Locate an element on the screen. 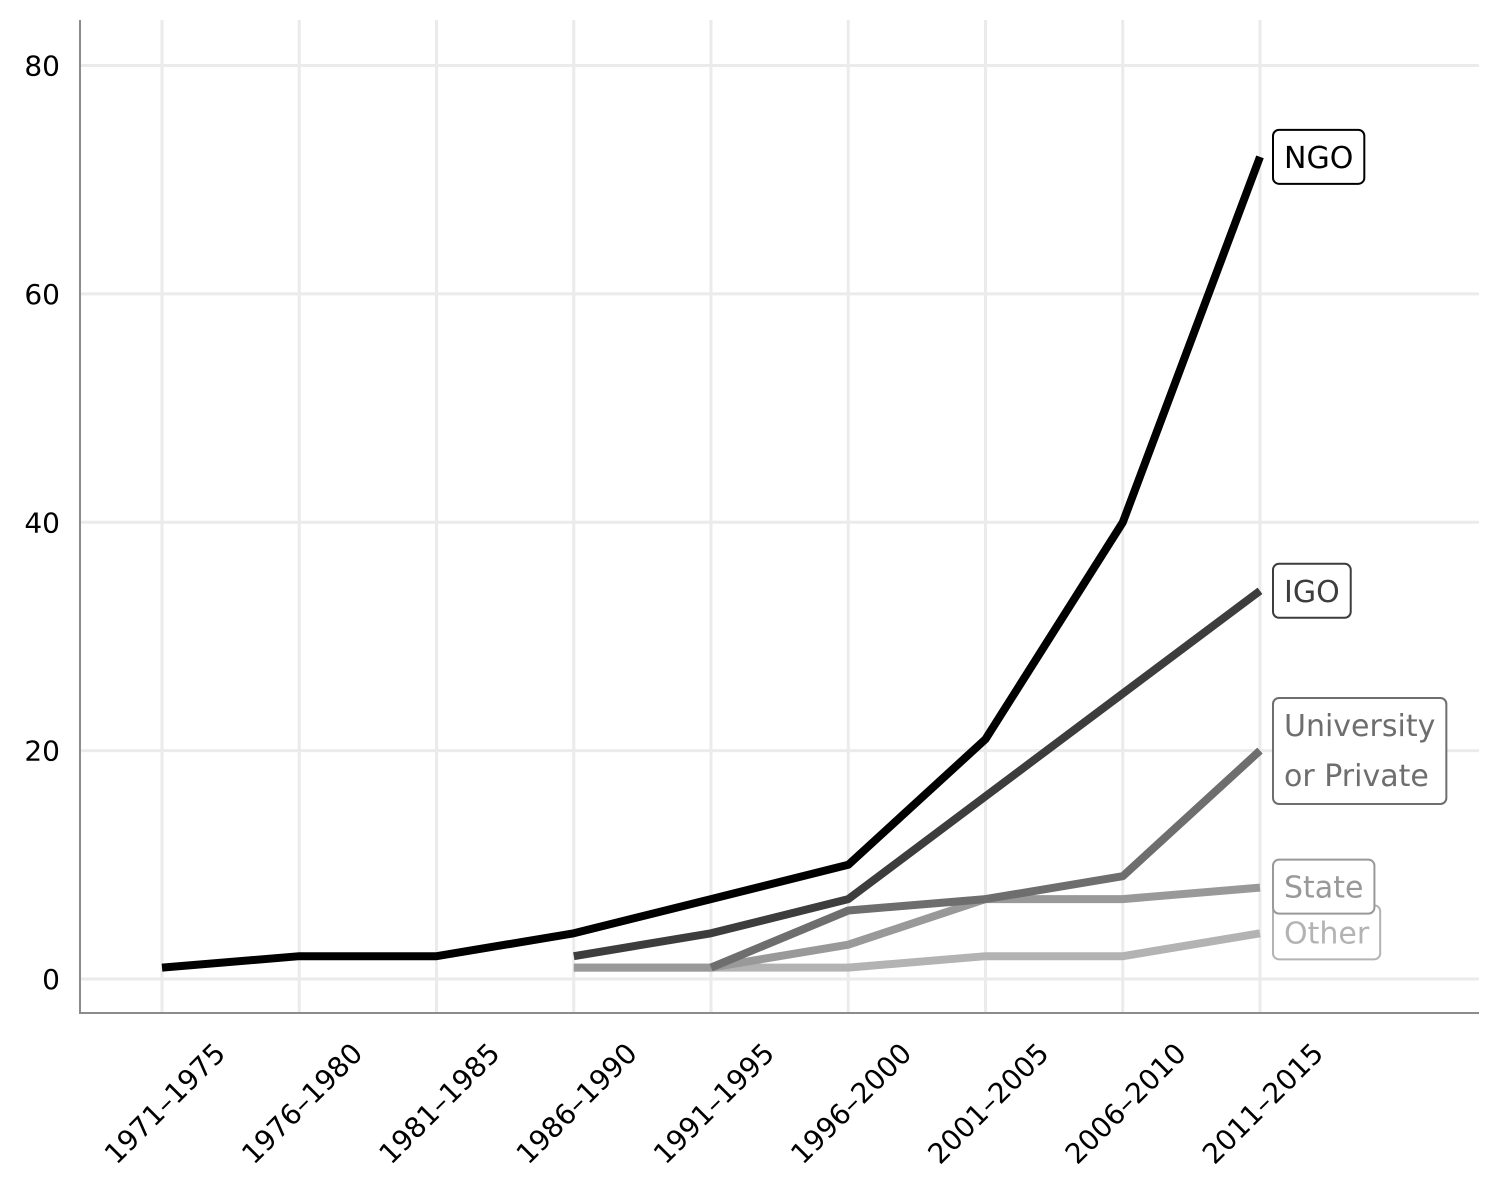 The height and width of the screenshot is (1200, 1500). y-tick-label: 0 is located at coordinates (51, 979).